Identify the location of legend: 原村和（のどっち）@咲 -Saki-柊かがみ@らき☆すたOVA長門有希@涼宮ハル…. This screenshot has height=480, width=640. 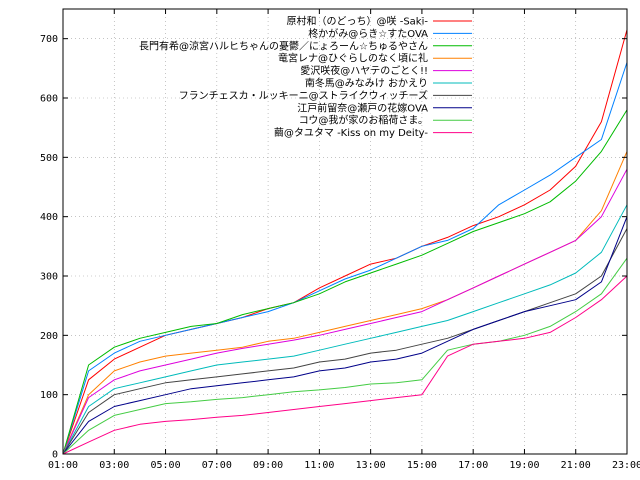
(305, 77).